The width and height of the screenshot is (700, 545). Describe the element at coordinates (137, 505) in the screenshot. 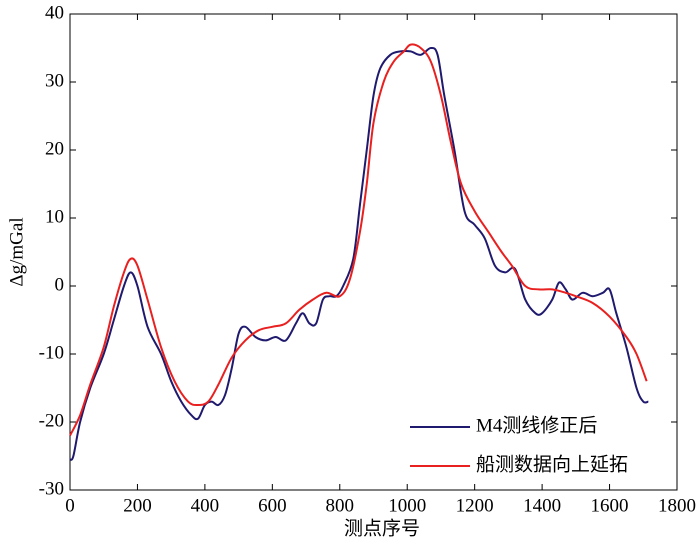

I see `x-tick-label: 200` at that location.